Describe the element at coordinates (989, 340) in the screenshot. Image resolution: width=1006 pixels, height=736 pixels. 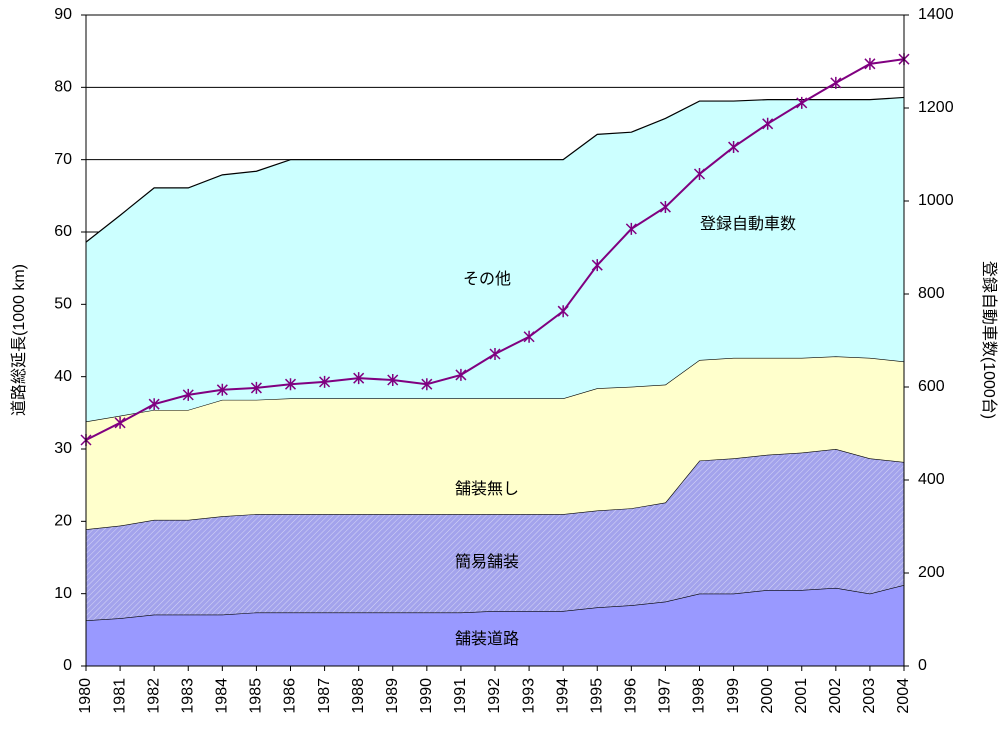
I see `y2-axis-label: 登録自動車数(1000台)` at that location.